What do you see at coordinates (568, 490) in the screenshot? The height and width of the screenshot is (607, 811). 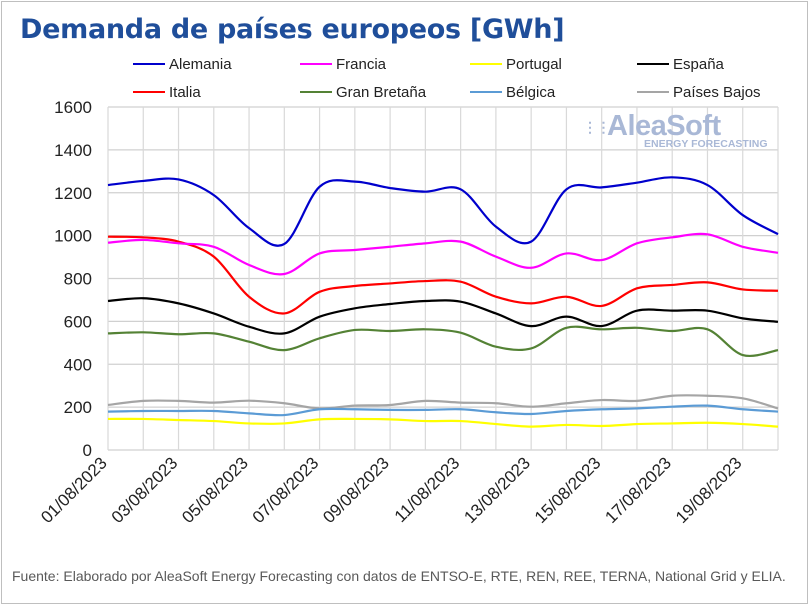 I see `x-tick-label: 15/08/2023` at bounding box center [568, 490].